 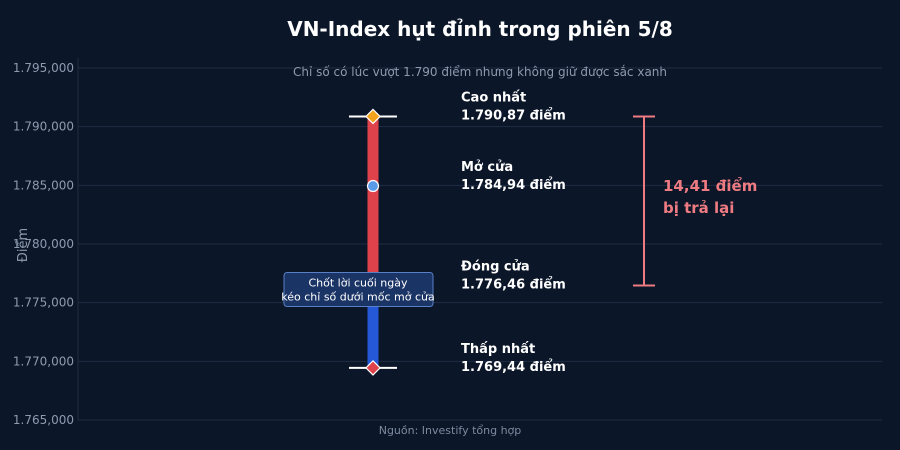 What do you see at coordinates (373, 326) in the screenshot?
I see `lower-range-segment` at bounding box center [373, 326].